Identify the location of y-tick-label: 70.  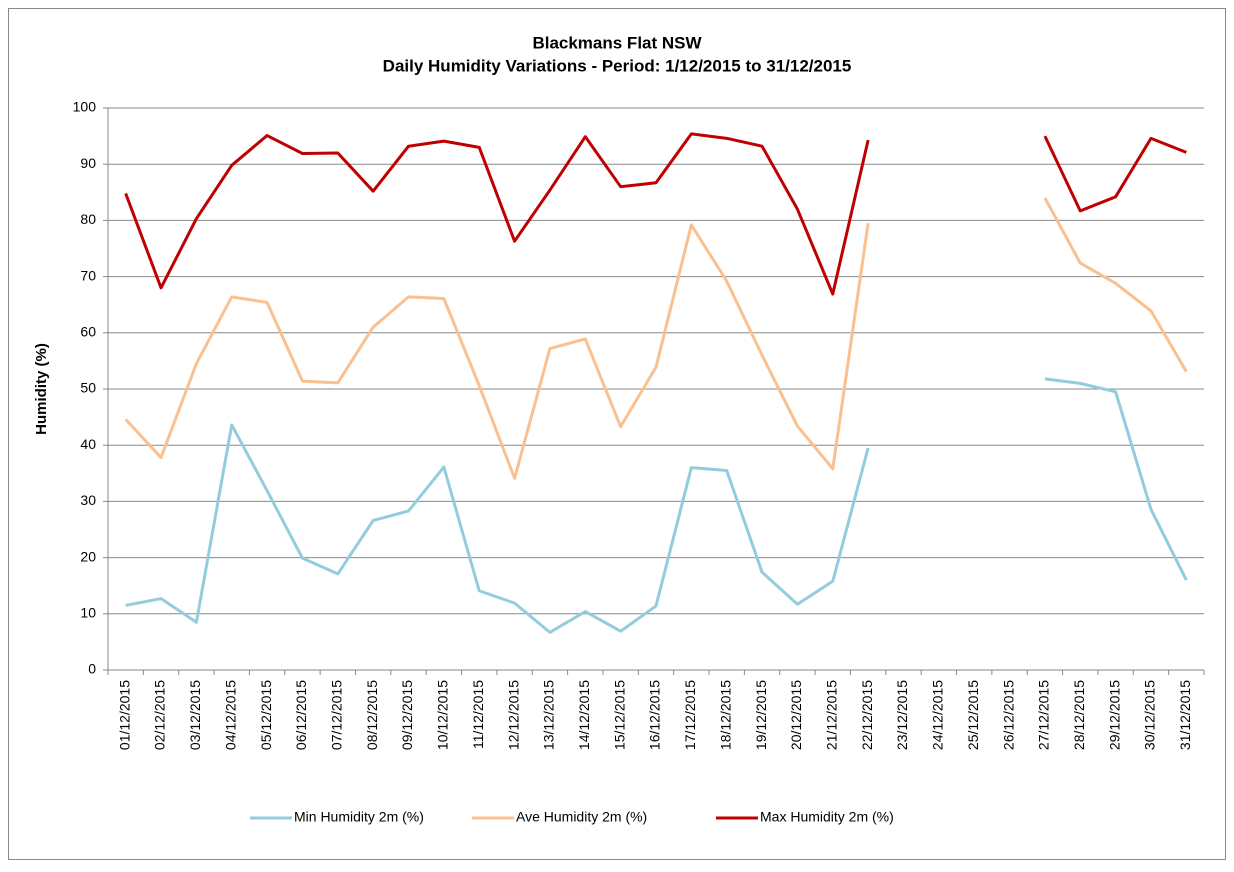
(88, 275).